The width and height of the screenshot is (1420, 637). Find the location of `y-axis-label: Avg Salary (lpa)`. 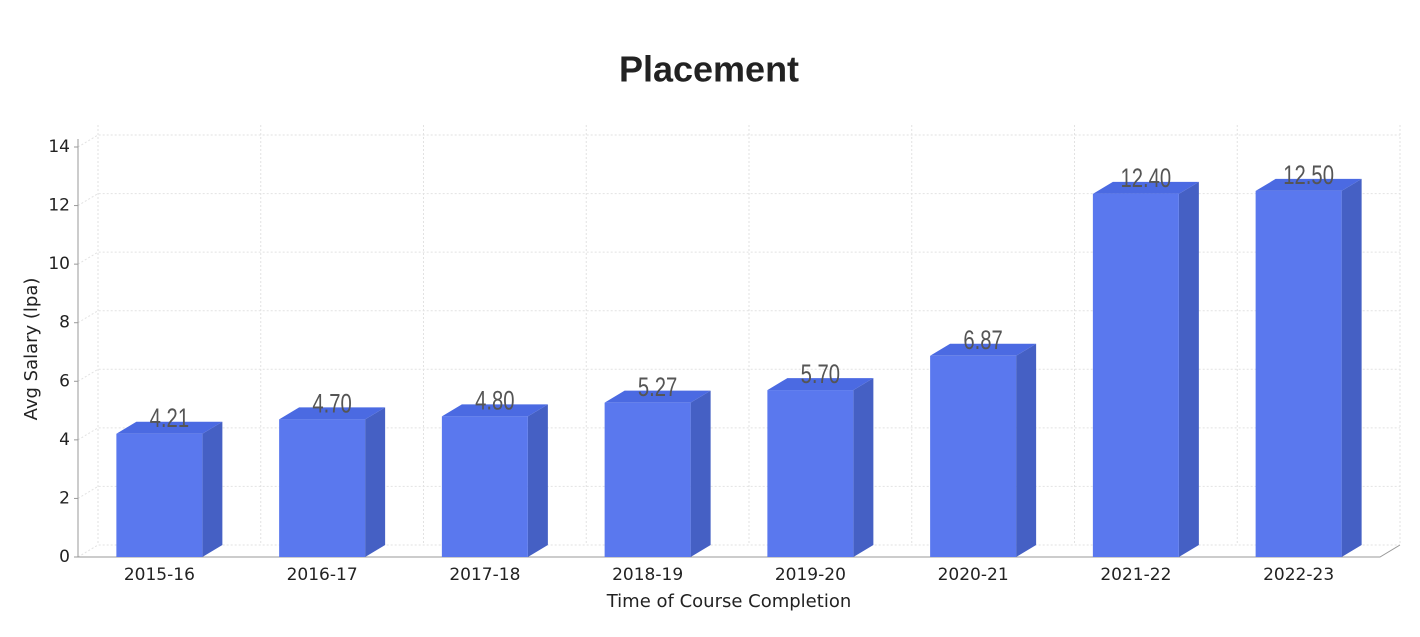

y-axis-label: Avg Salary (lpa) is located at coordinates (31, 349).